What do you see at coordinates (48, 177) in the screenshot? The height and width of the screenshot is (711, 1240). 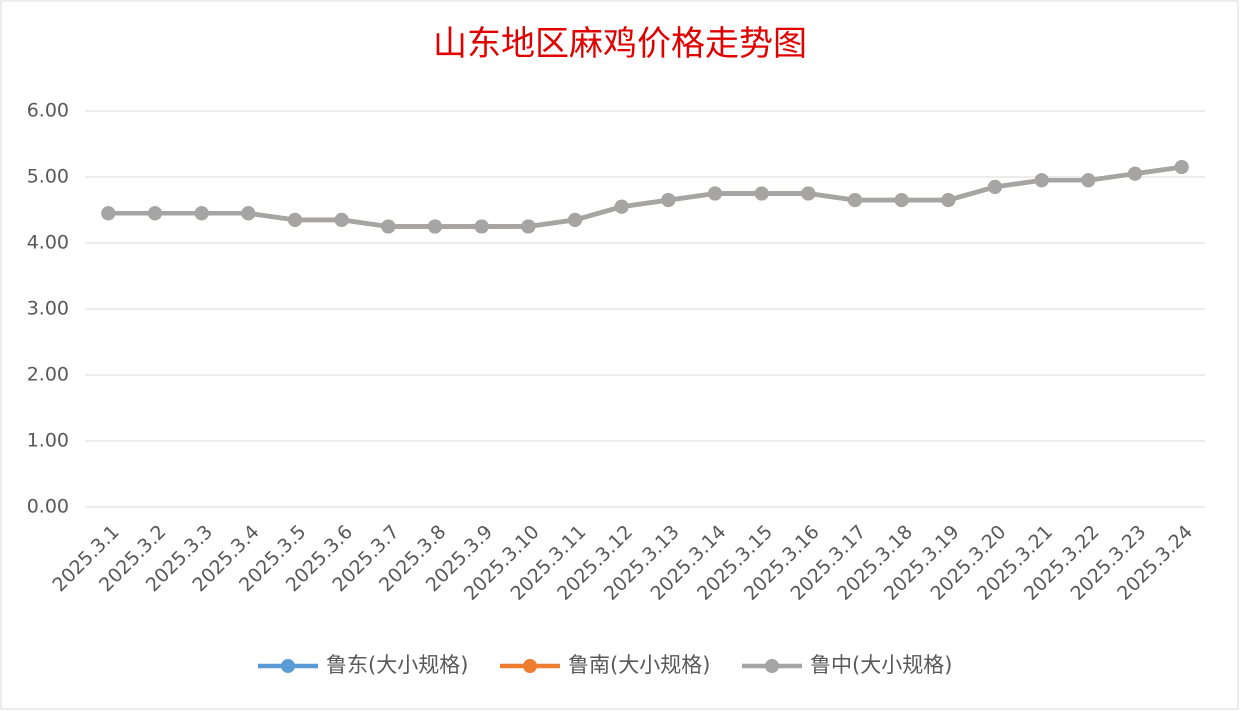 I see `y-tick-label: 5.00` at bounding box center [48, 177].